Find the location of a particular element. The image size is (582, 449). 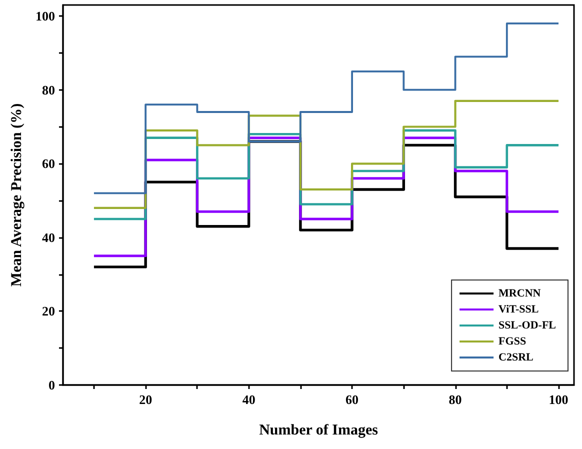

y-axis-title: Mean Average Precision (%) is located at coordinates (17, 195).